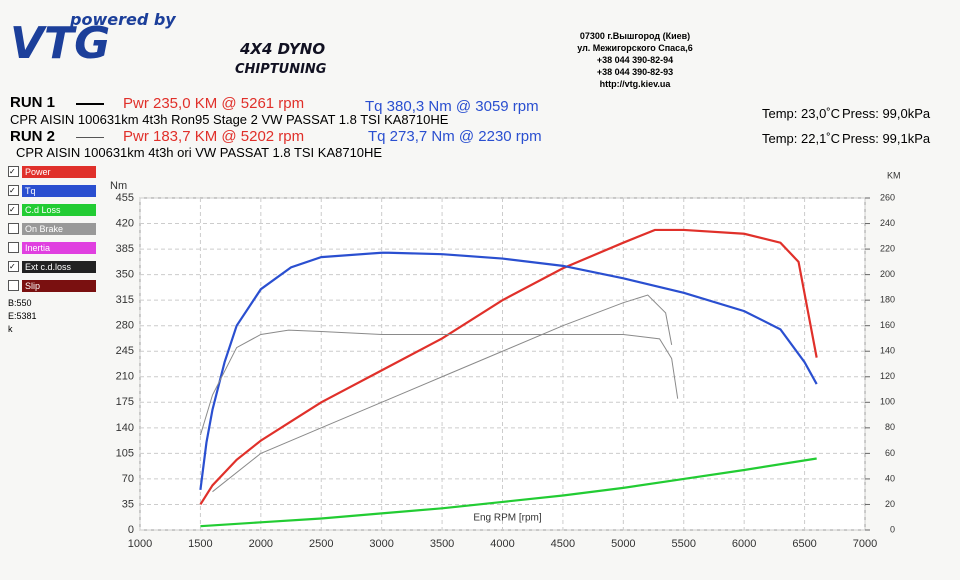 Image resolution: width=960 pixels, height=580 pixels. I want to click on x-tick-label: 3000, so click(381, 544).